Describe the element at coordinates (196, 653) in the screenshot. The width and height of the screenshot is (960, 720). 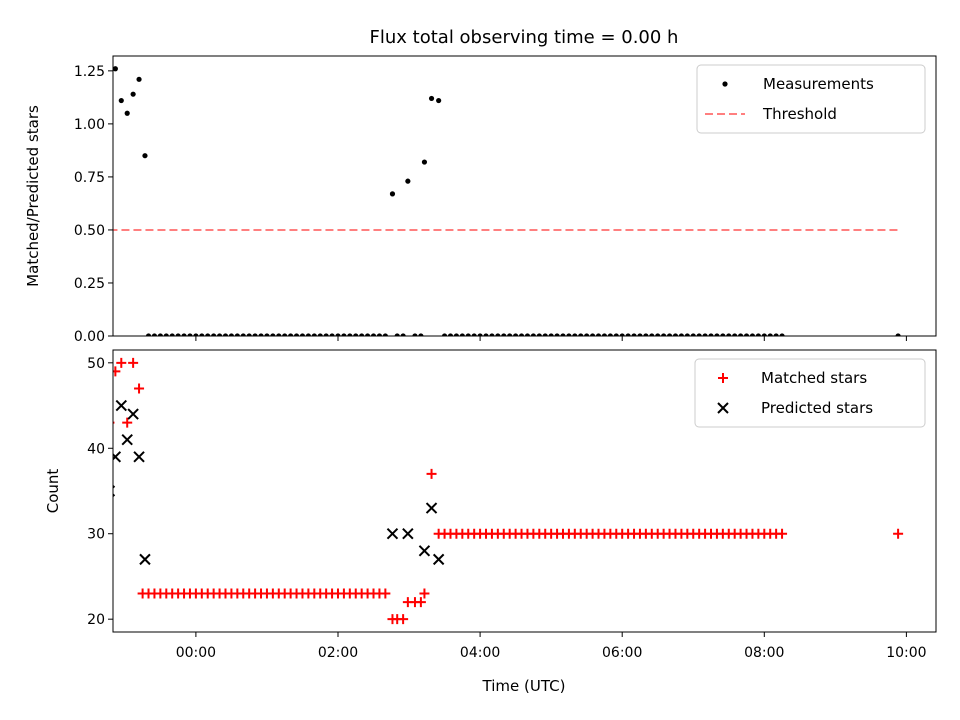
I see `x-tick-label: 00:00` at that location.